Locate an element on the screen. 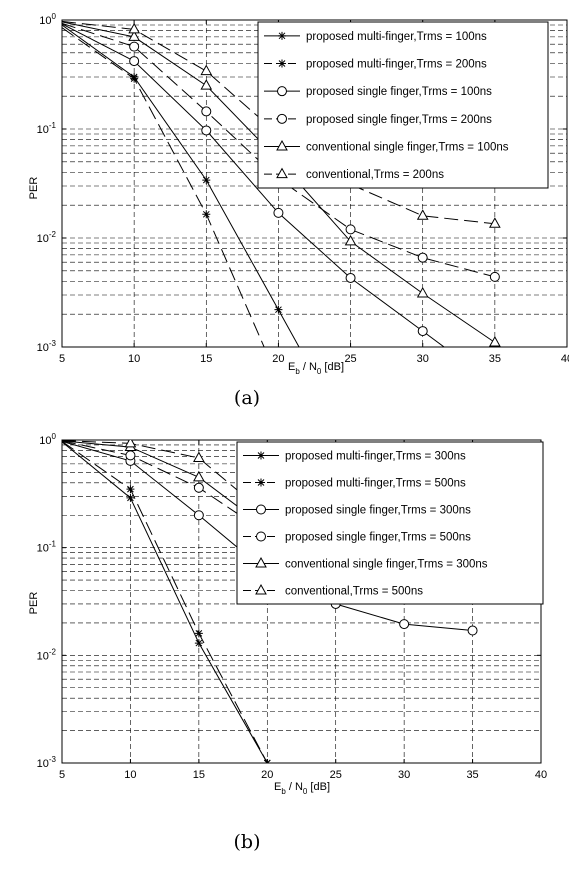 The image size is (569, 884). legend-label: proposed multi-finger,Trms = 300ns is located at coordinates (375, 457).